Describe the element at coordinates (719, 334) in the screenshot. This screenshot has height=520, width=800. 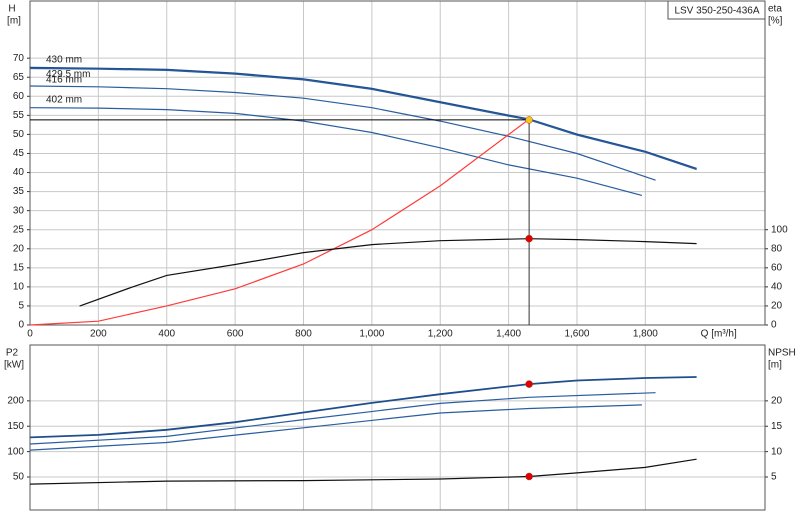
I see `x-axis-label: Q [m³/h]` at that location.